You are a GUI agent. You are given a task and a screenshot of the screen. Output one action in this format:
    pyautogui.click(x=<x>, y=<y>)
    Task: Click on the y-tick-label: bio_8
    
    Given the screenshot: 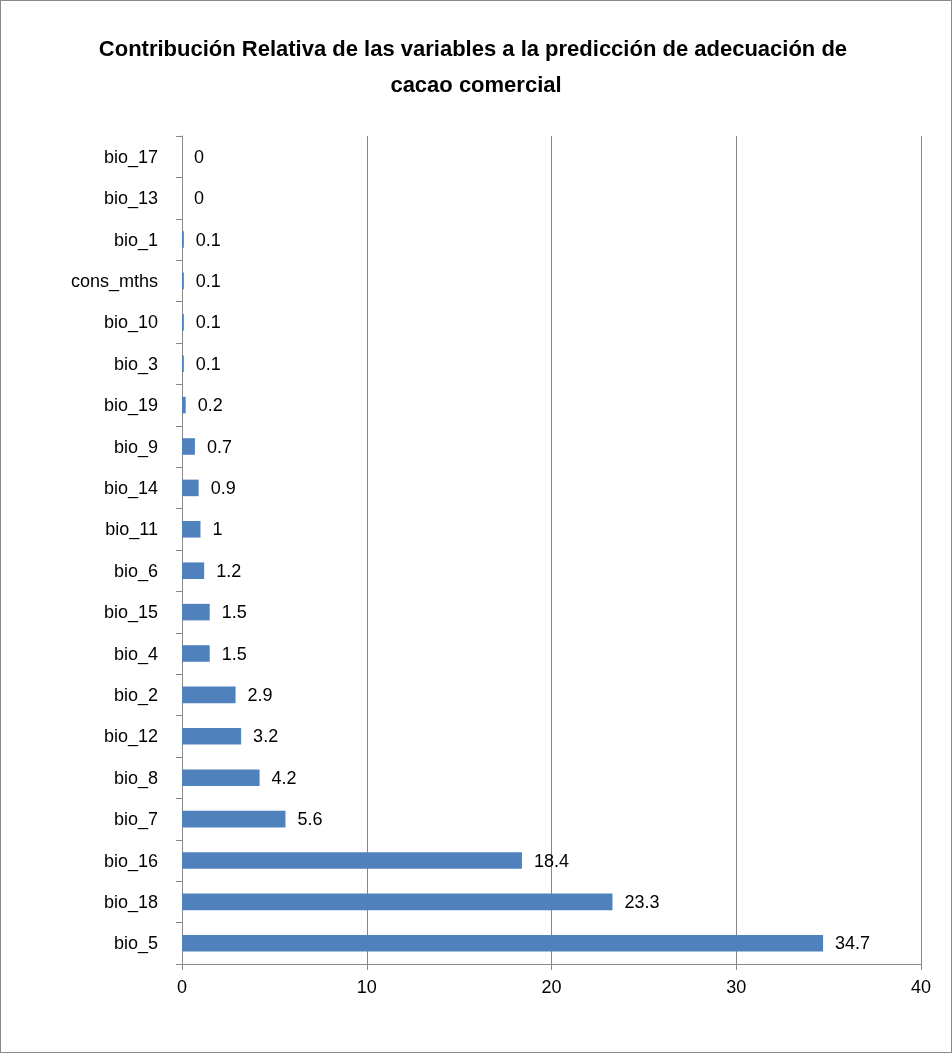 What is the action you would take?
    pyautogui.click(x=135, y=778)
    